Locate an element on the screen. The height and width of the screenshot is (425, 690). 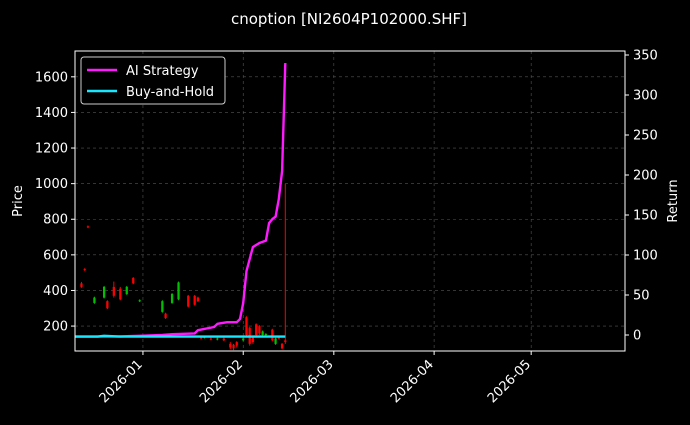
right-tick-label: 150 is located at coordinates (645, 216).